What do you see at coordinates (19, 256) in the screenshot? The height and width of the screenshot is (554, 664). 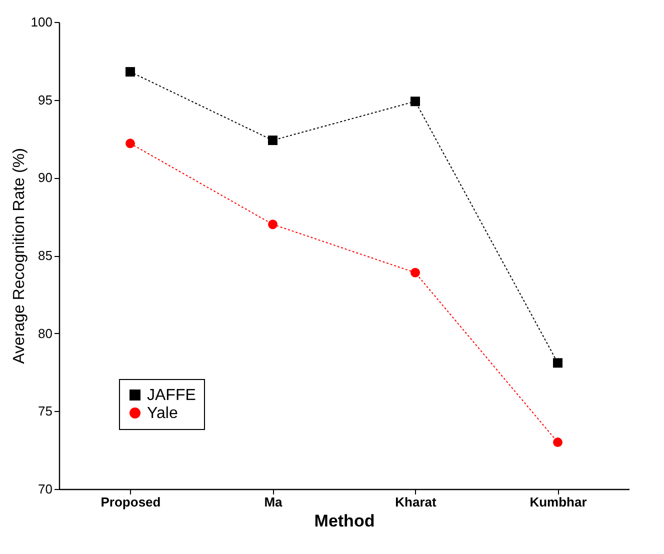 I see `y-axis-title: Average Recognition Rate (%)` at bounding box center [19, 256].